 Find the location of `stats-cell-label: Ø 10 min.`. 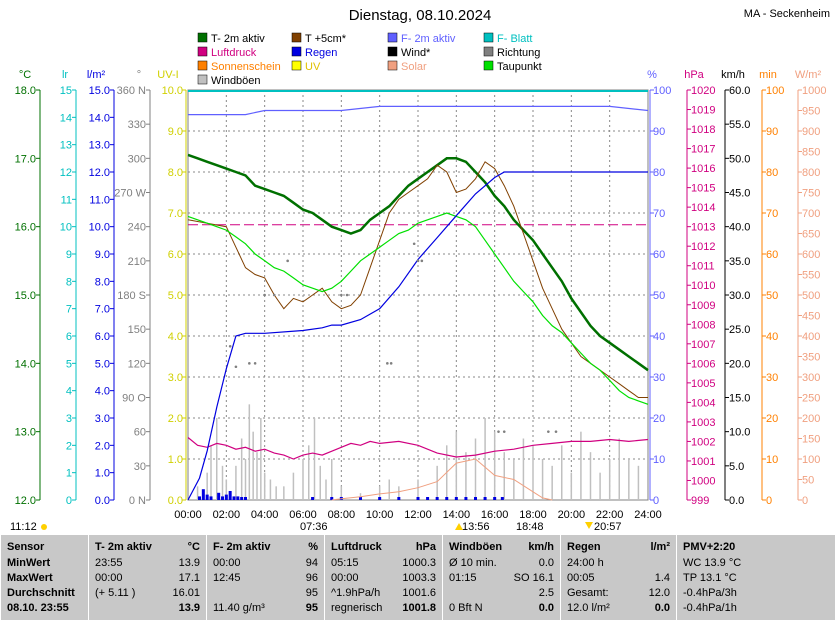

stats-cell-label: Ø 10 min. is located at coordinates (473, 563).